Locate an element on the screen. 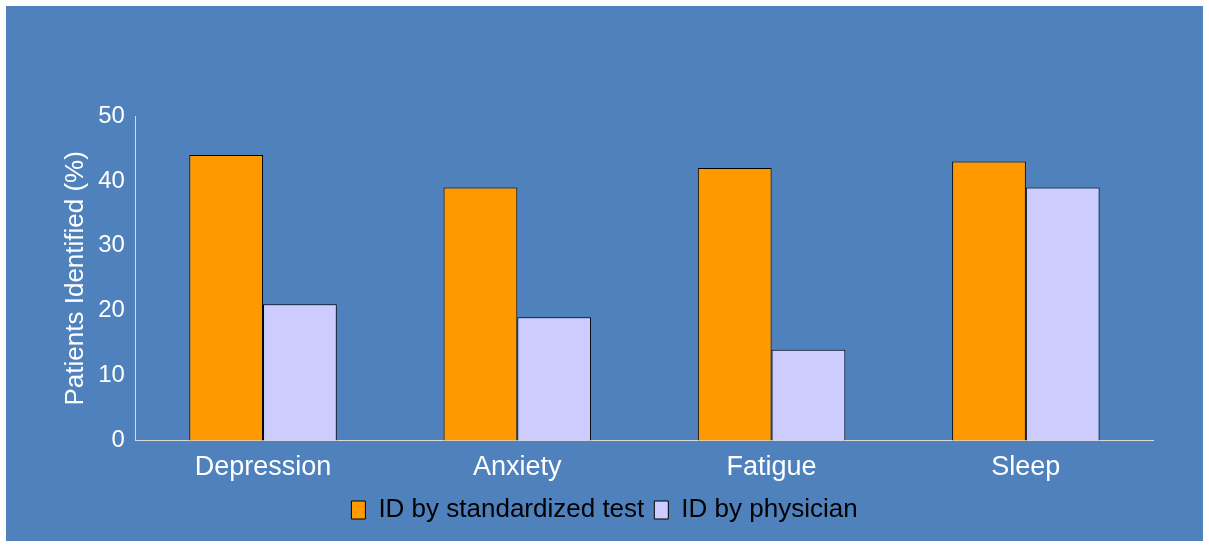  x-tick-label: Fatigue is located at coordinates (771, 466).